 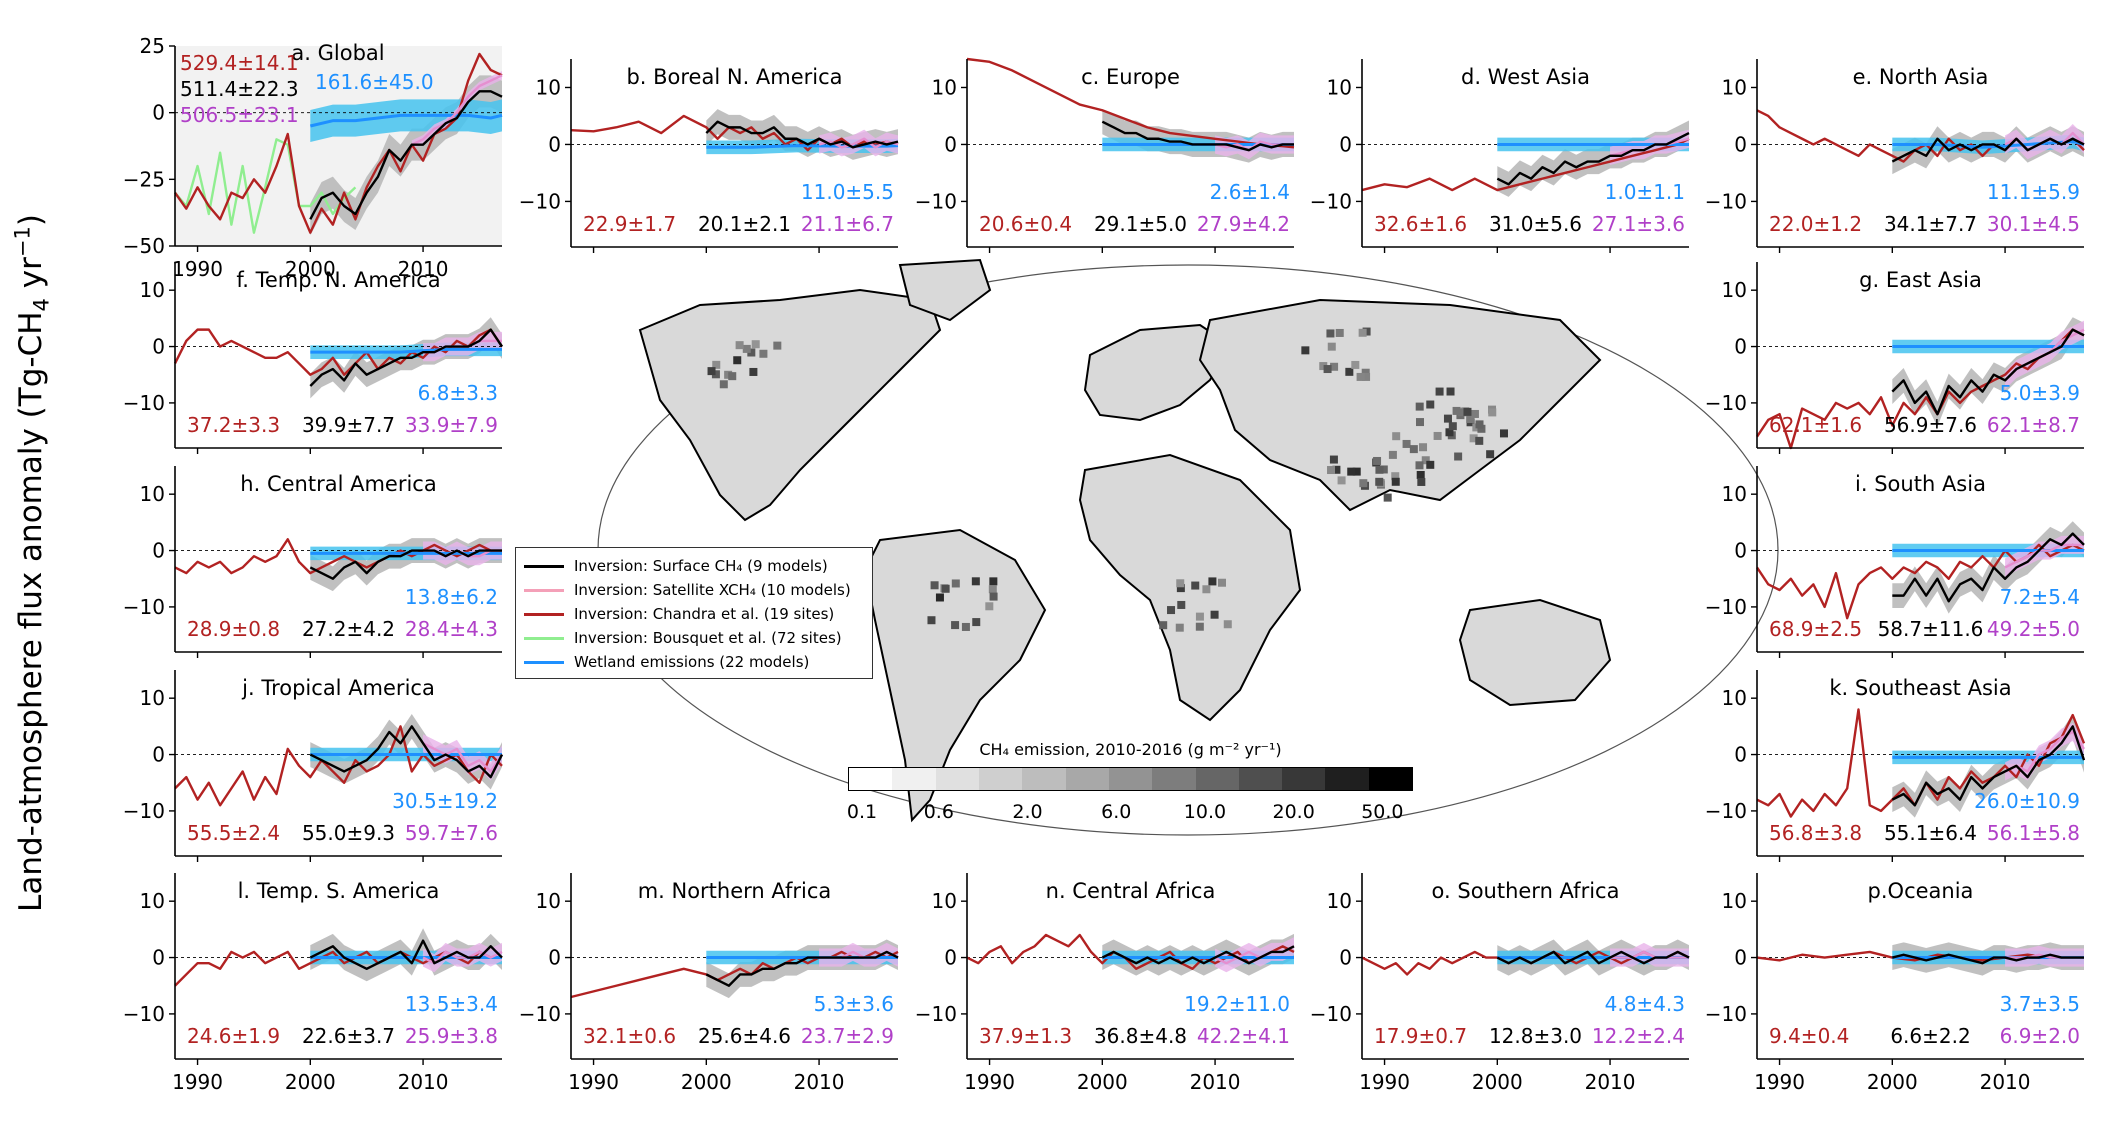 What do you see at coordinates (348, 1036) in the screenshot?
I see `value-label-surface: 22.6±3.7` at bounding box center [348, 1036].